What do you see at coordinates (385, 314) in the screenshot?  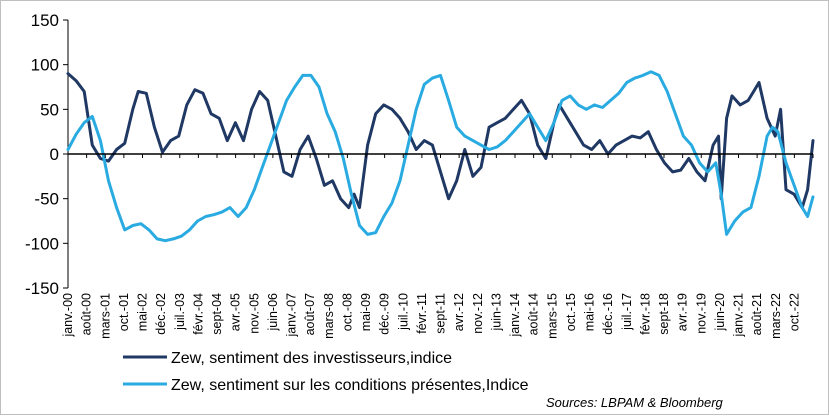 I see `x-tick-label: déc.-09` at bounding box center [385, 314].